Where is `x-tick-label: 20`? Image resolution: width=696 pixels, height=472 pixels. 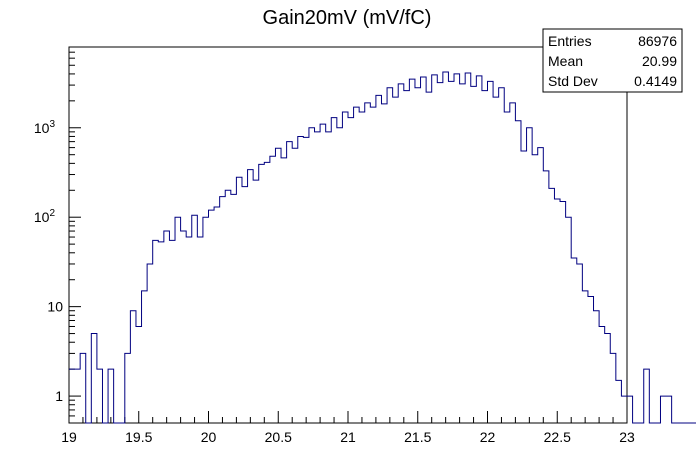 x-tick-label: 20 is located at coordinates (209, 437).